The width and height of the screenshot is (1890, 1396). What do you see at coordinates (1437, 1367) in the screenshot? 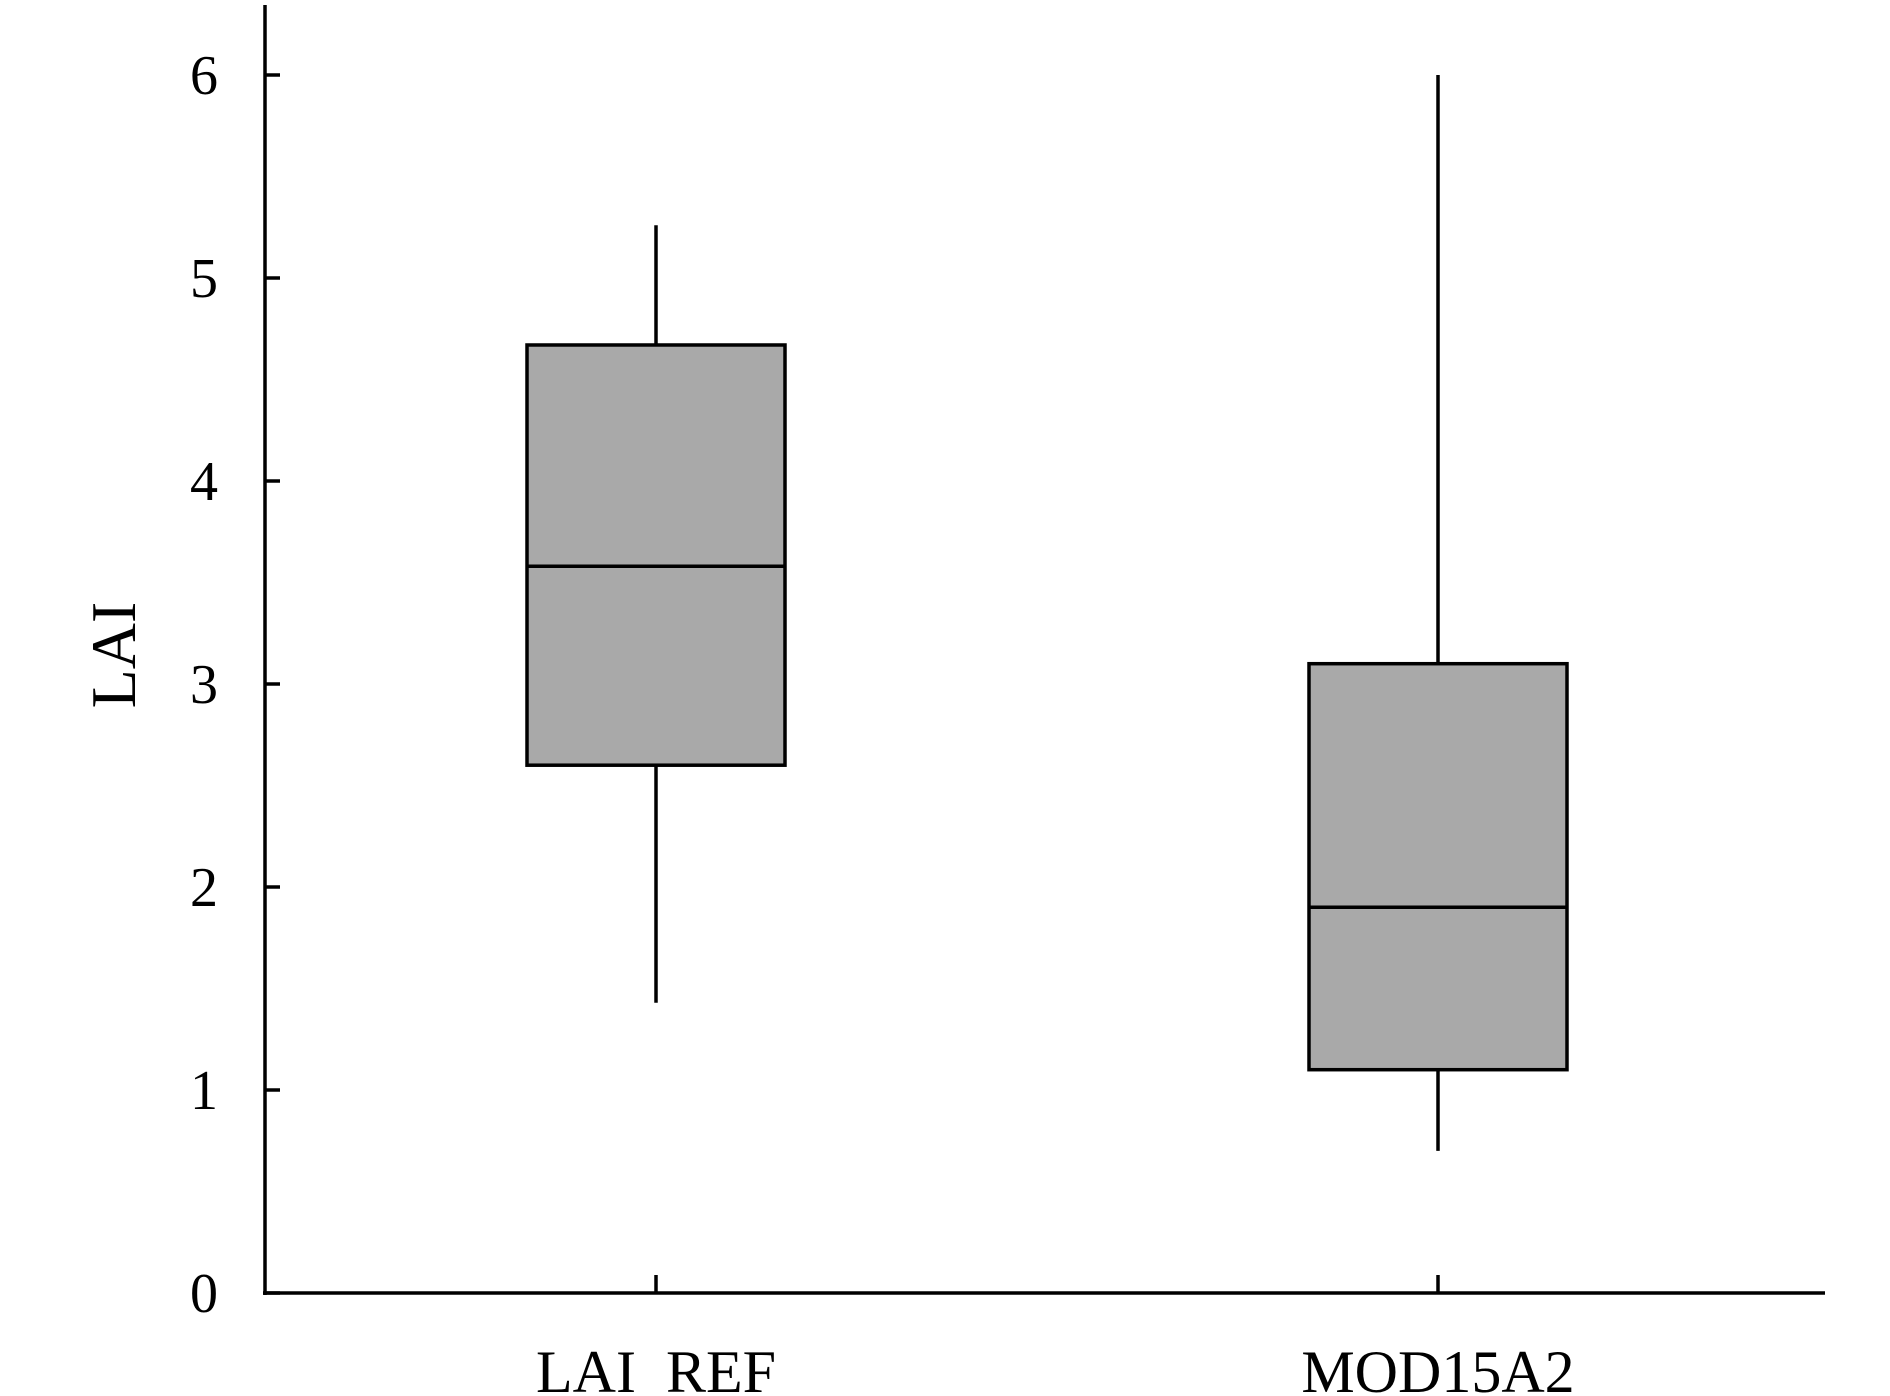
I see `x-category-label: MOD15A2` at bounding box center [1437, 1367].